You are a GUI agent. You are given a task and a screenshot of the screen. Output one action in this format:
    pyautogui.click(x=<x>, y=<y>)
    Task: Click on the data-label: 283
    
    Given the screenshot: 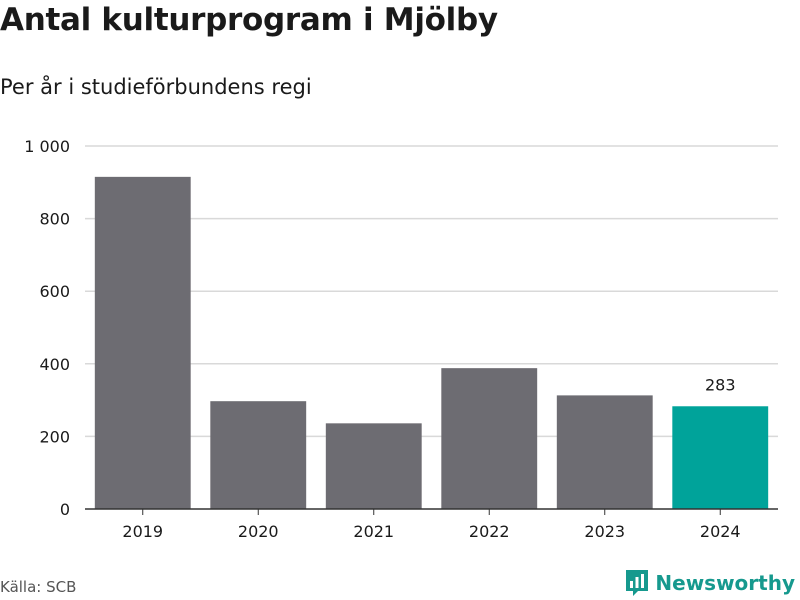 What is the action you would take?
    pyautogui.click(x=720, y=384)
    